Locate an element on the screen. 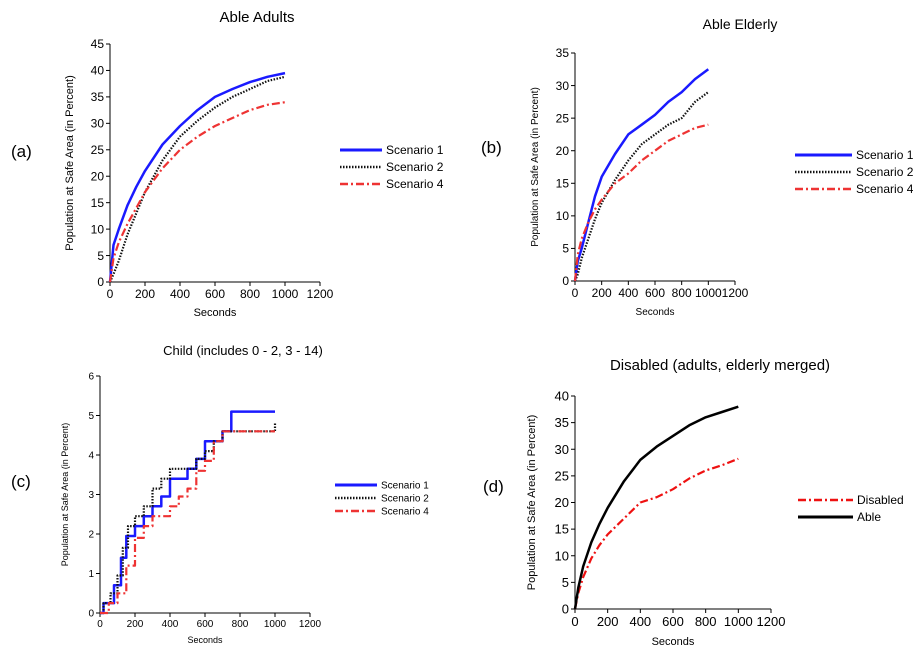 The width and height of the screenshot is (913, 657). panel-label-c: (c) is located at coordinates (21, 481).